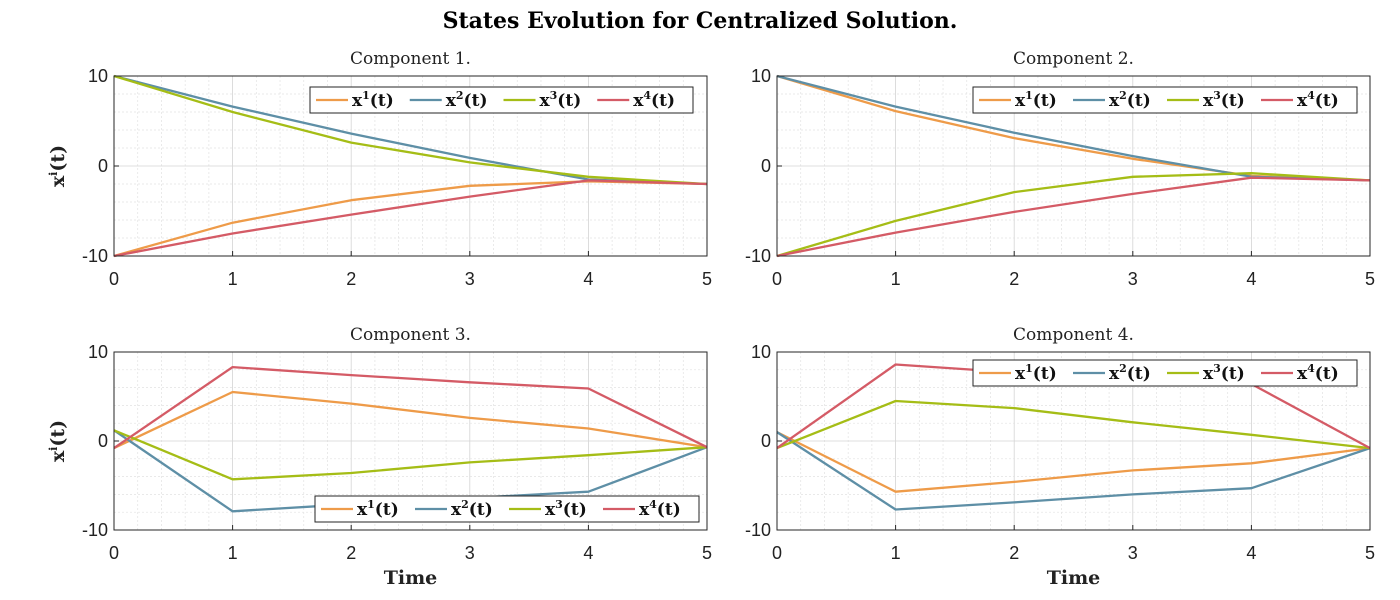 This screenshot has height=600, width=1400. I want to click on subplot-title: Component 4., so click(1073, 335).